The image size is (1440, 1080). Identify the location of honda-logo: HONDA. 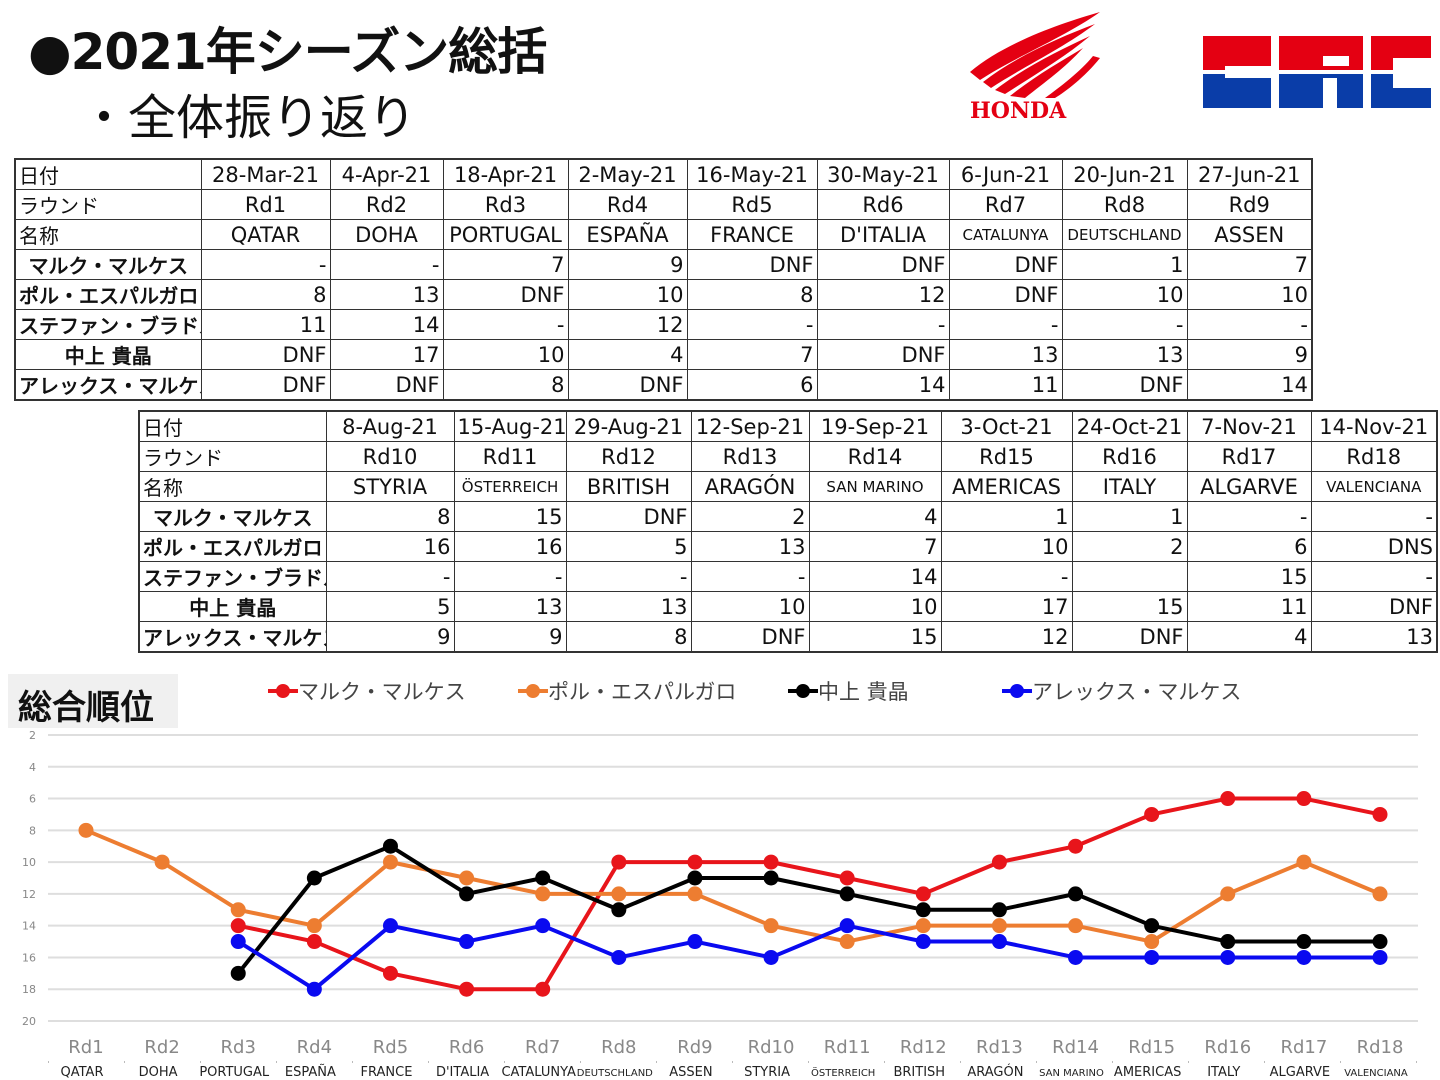
(1035, 67).